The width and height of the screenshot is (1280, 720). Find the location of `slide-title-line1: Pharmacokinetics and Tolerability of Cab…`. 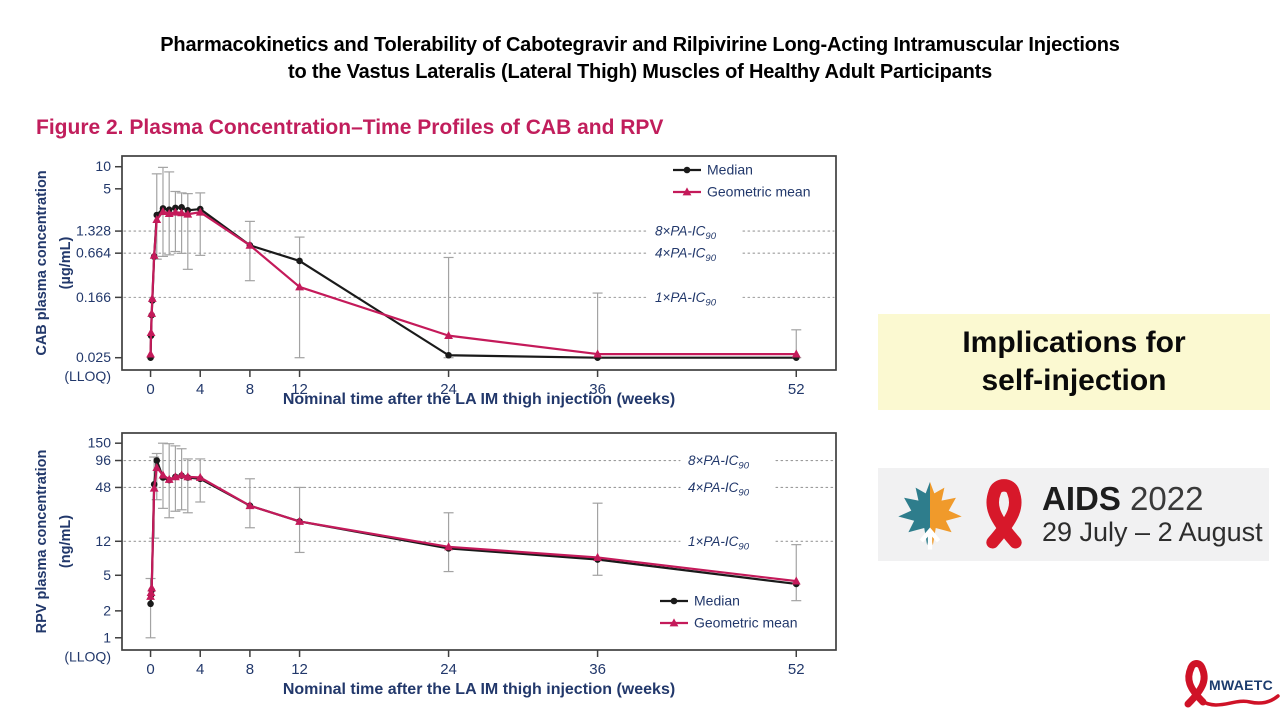

slide-title-line1: Pharmacokinetics and Tolerability of Cab… is located at coordinates (640, 45).